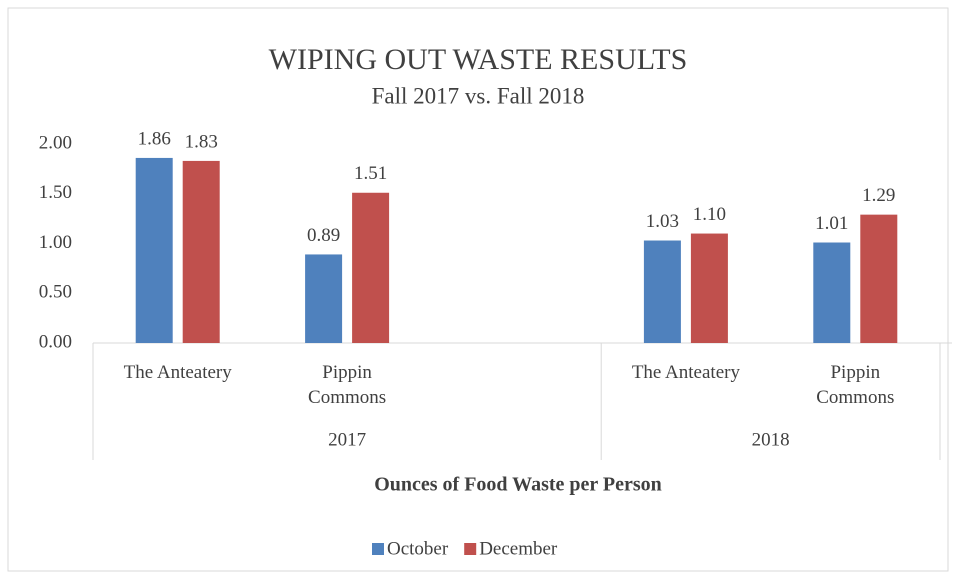 Image resolution: width=957 pixels, height=580 pixels. Describe the element at coordinates (478, 59) in the screenshot. I see `chart-title: WIPING OUT WASTE RESULTS` at that location.